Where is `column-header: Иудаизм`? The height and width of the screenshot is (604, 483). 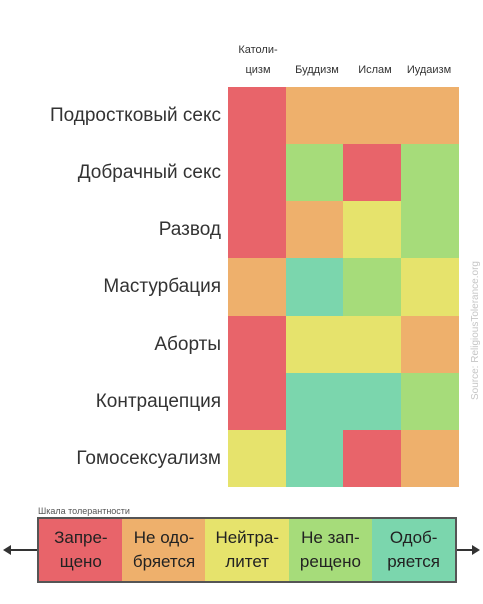
column-header: Иудаизм is located at coordinates (429, 70).